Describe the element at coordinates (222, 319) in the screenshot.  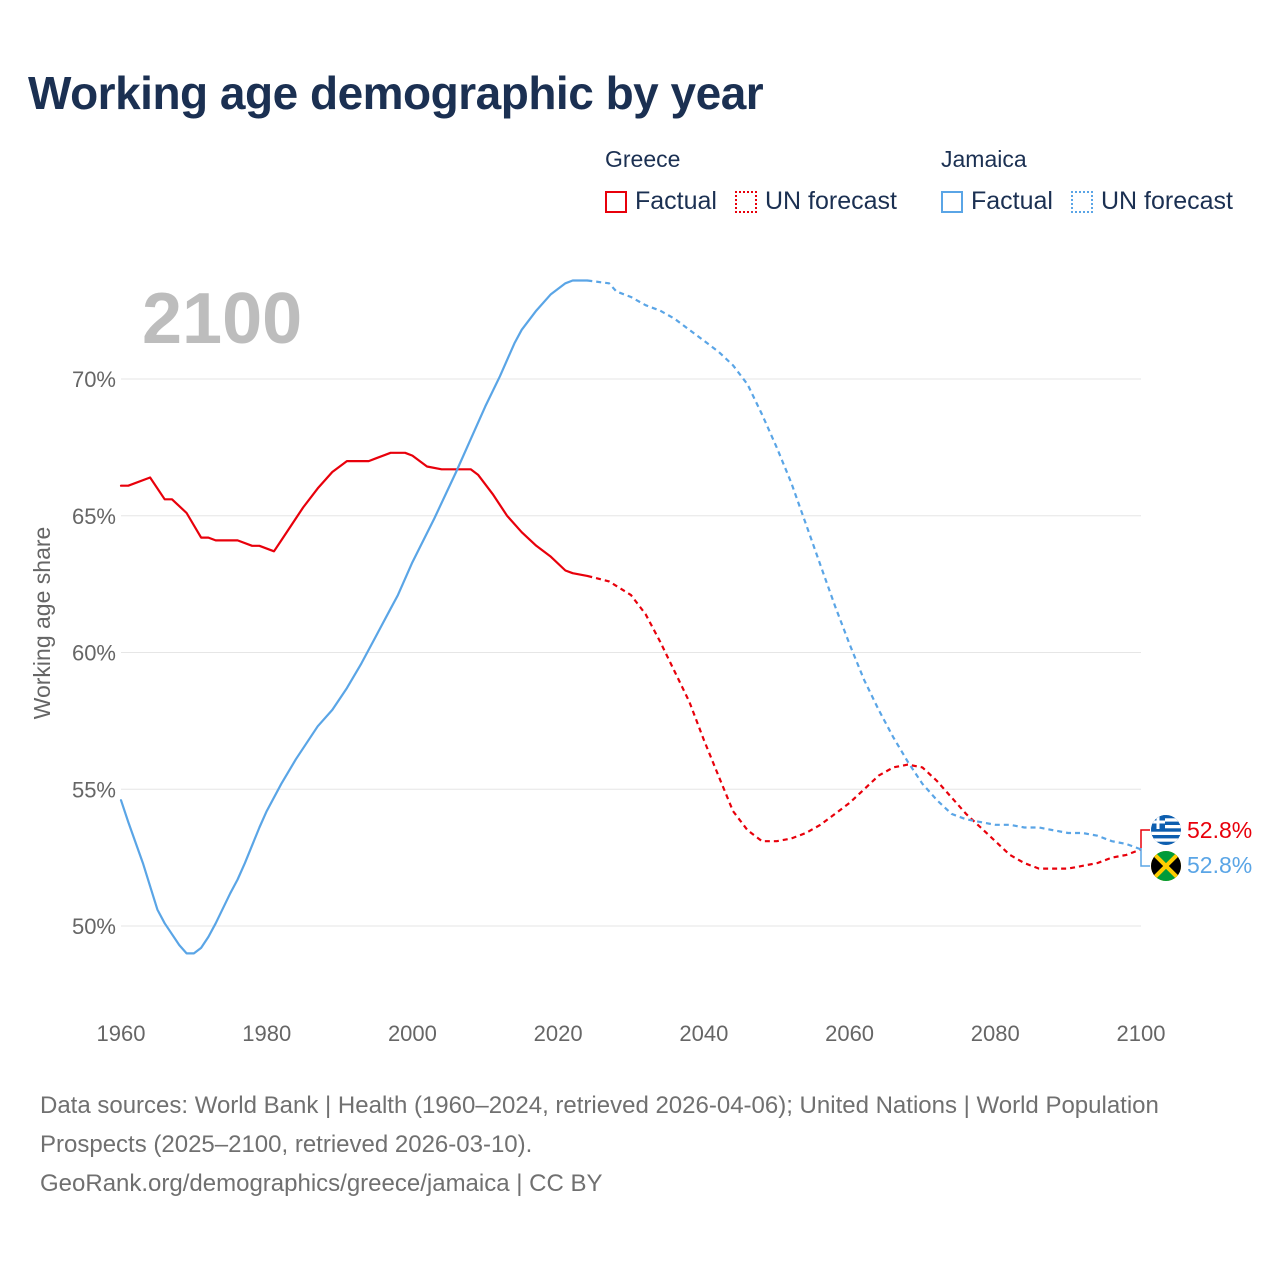
I see `year-watermark: 2100` at that location.